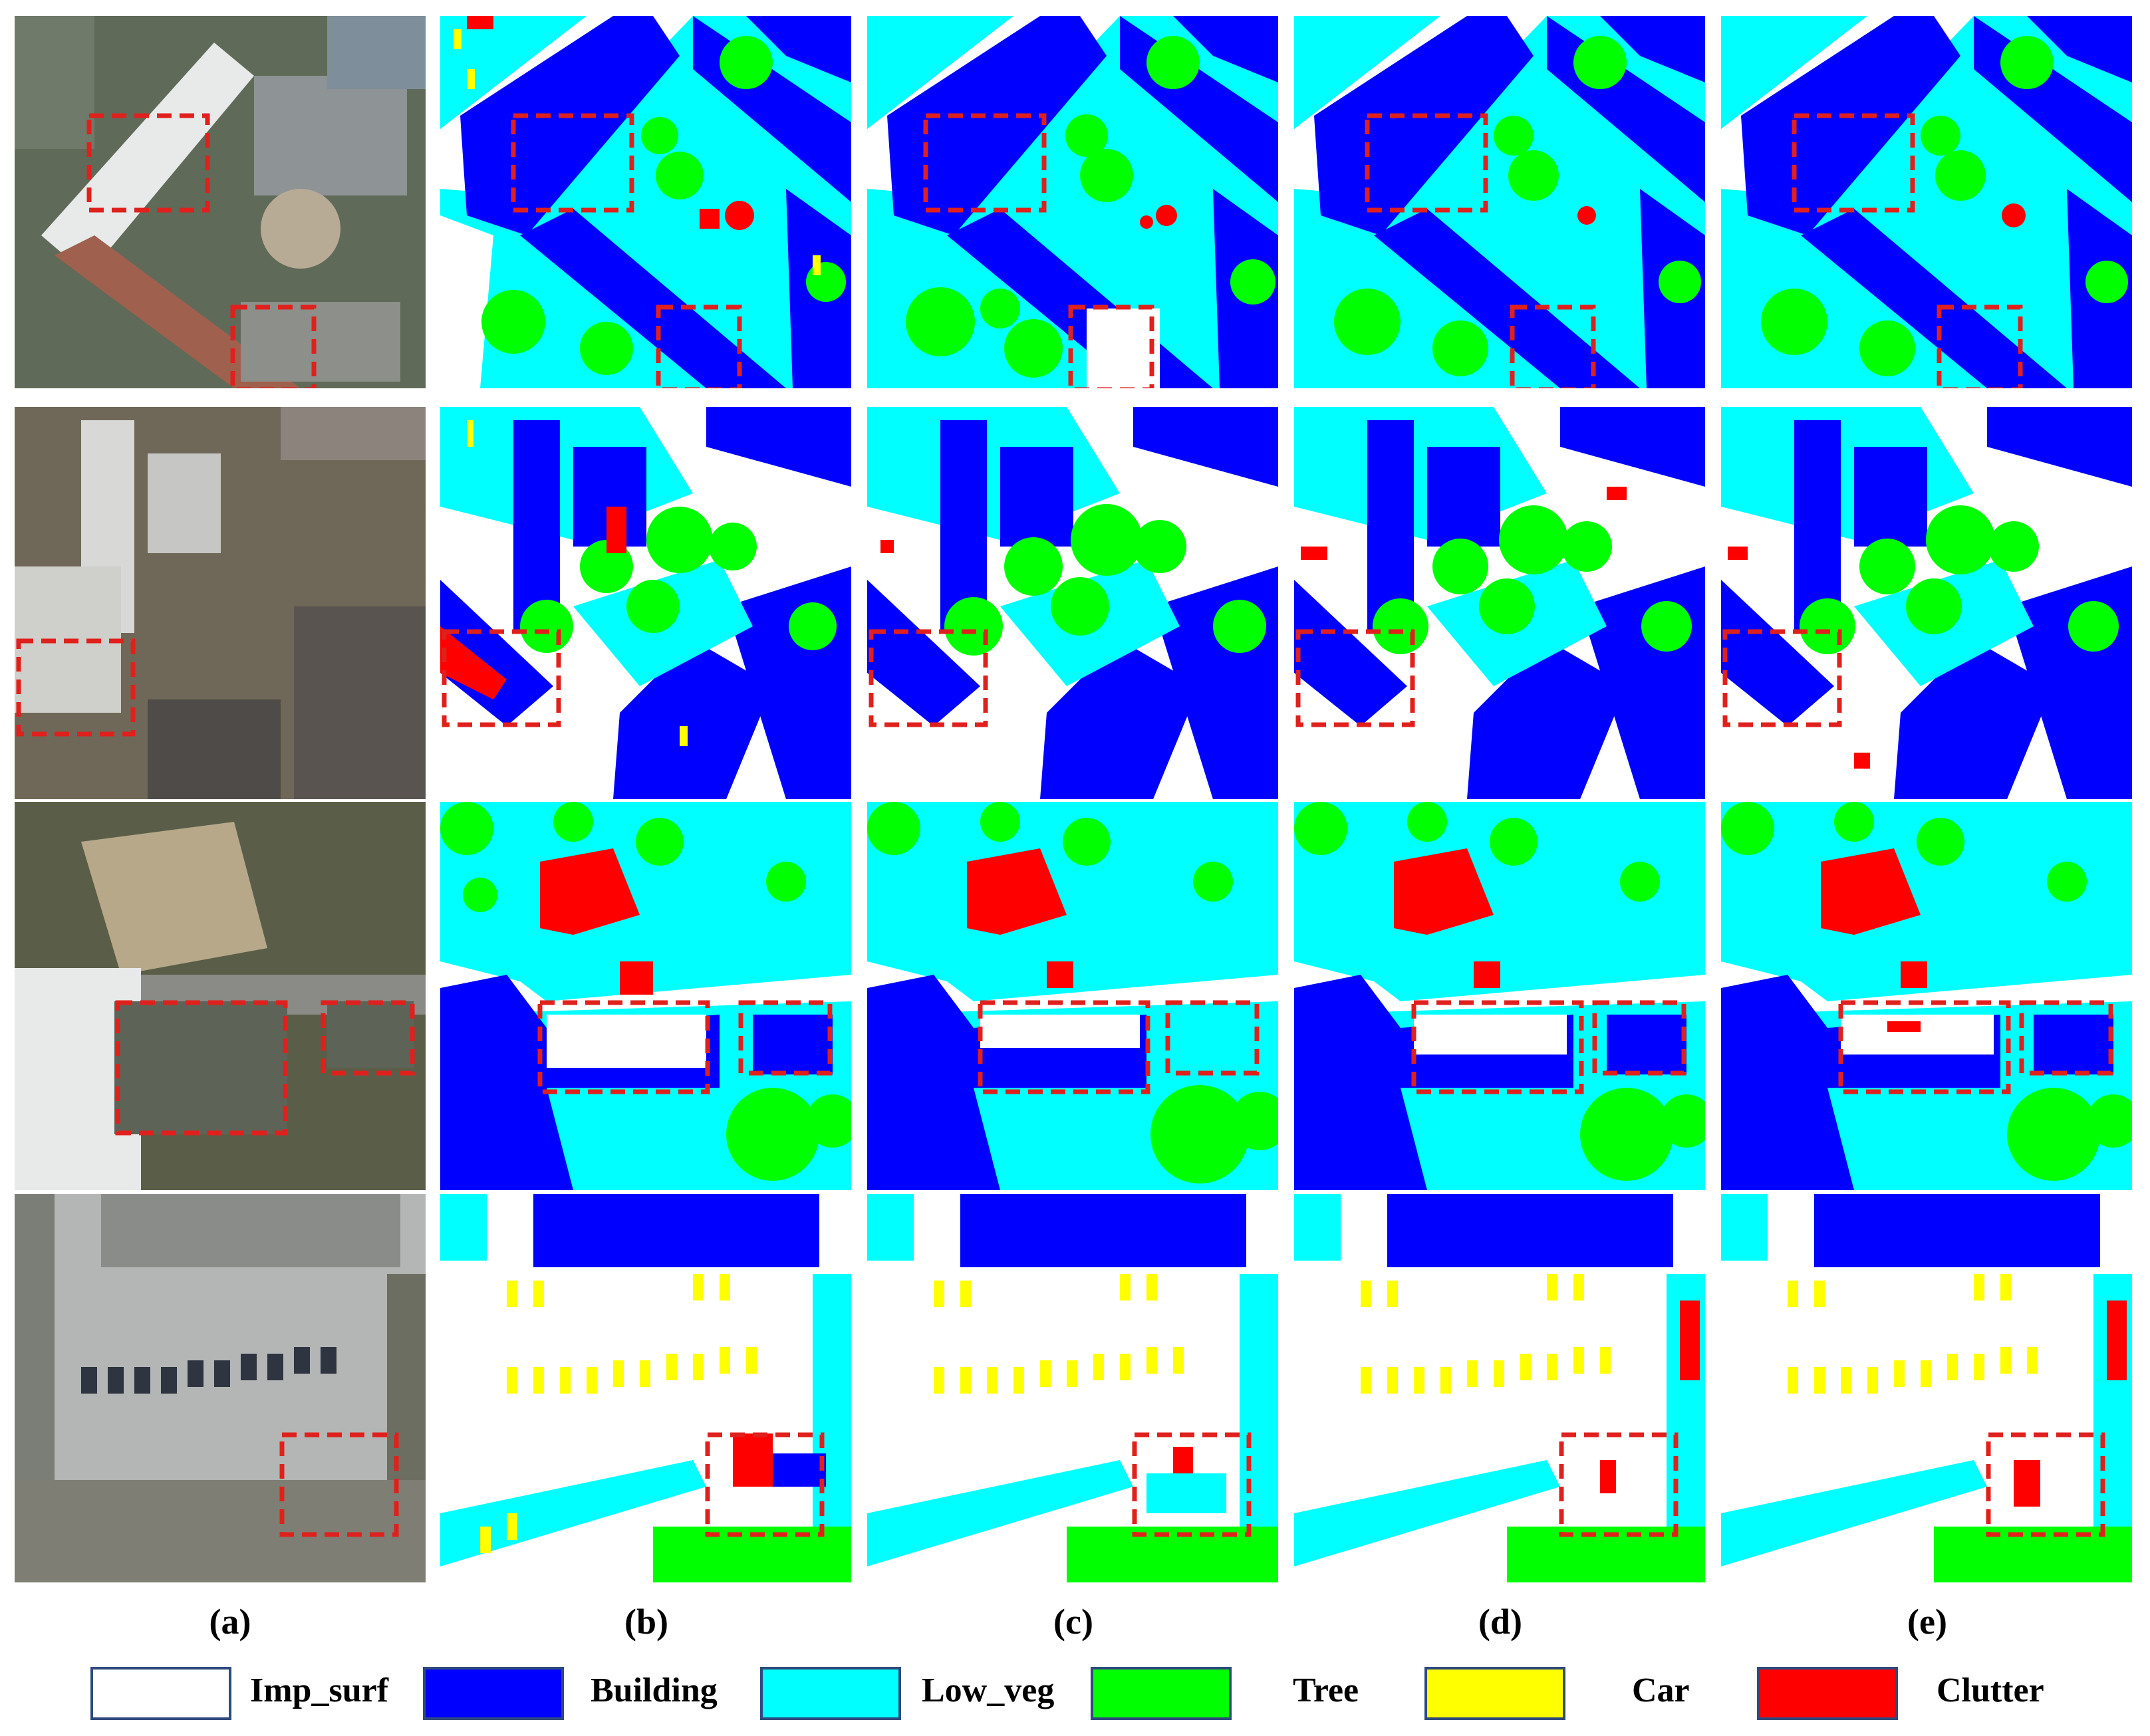 This screenshot has height=1736, width=2150. I want to click on row1-prediction-d, so click(1499, 202).